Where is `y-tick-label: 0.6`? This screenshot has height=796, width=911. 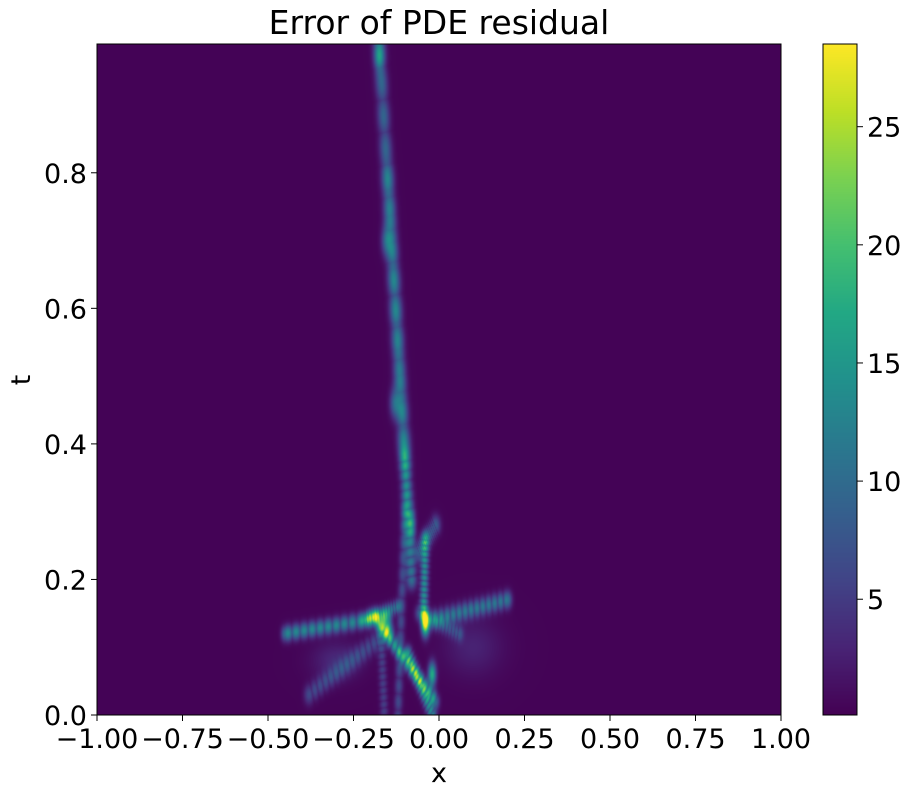
y-tick-label: 0.6 is located at coordinates (65, 309).